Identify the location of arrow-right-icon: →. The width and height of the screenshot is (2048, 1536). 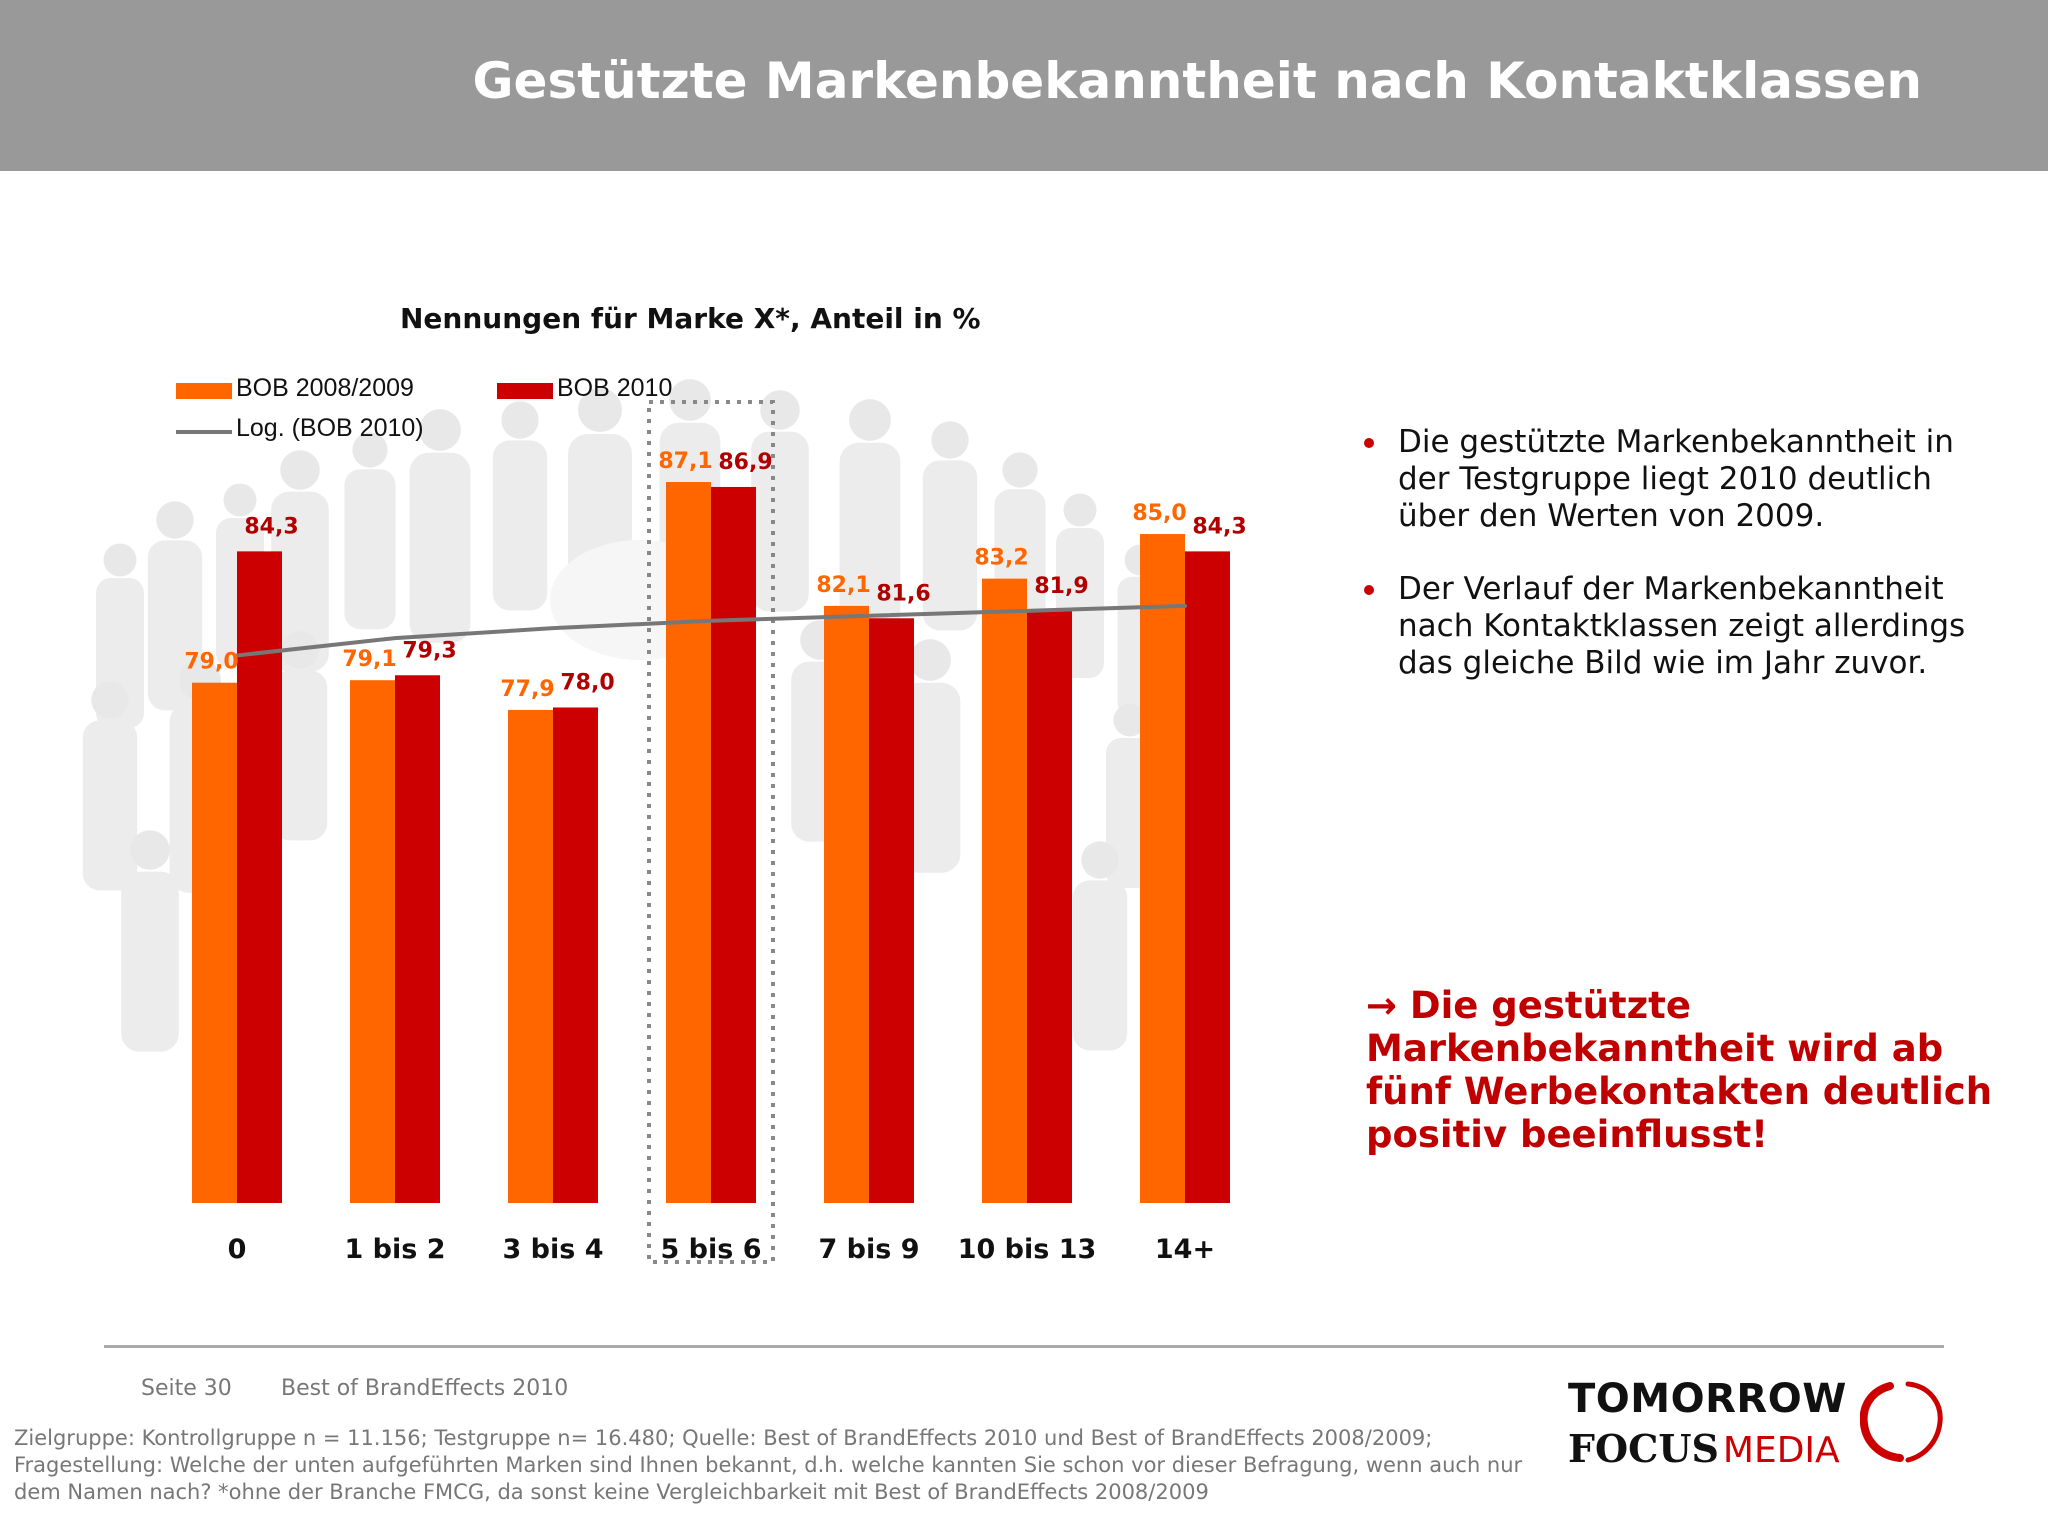
(1382, 1005).